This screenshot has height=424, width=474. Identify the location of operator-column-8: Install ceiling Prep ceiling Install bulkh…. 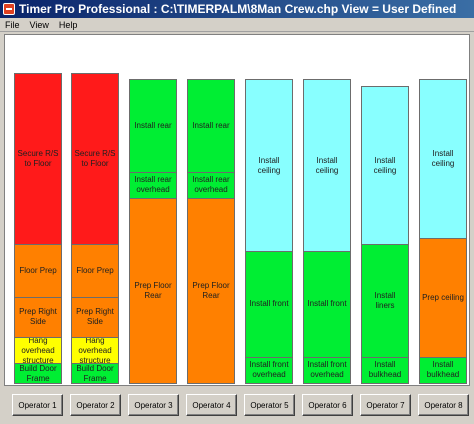
(443, 211).